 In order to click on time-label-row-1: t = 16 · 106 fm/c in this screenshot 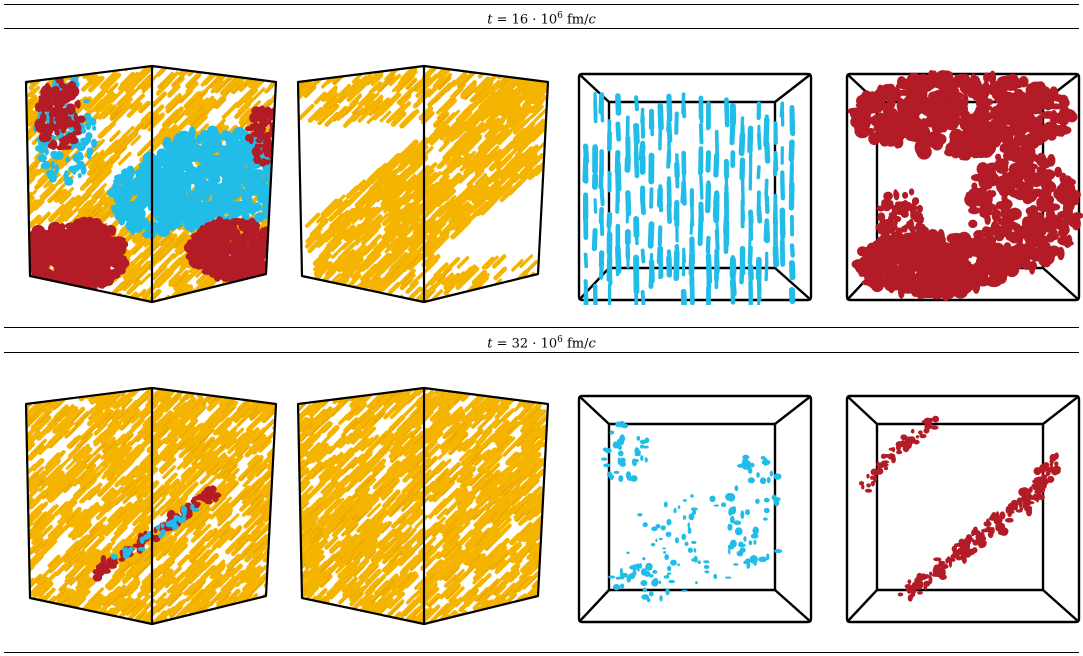, I will do `click(541, 19)`.